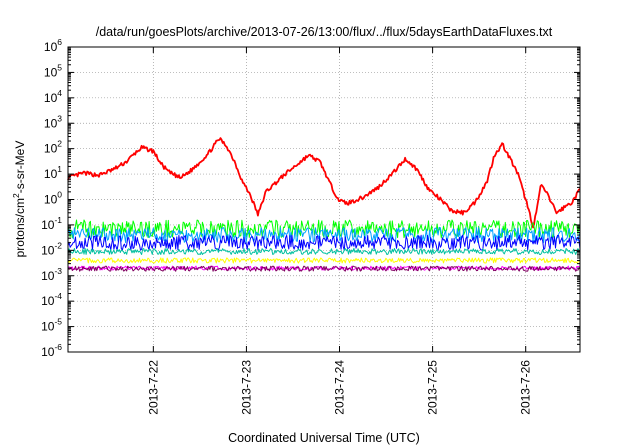  Describe the element at coordinates (51, 350) in the screenshot. I see `y-tick-label: 10⁻⁶` at that location.